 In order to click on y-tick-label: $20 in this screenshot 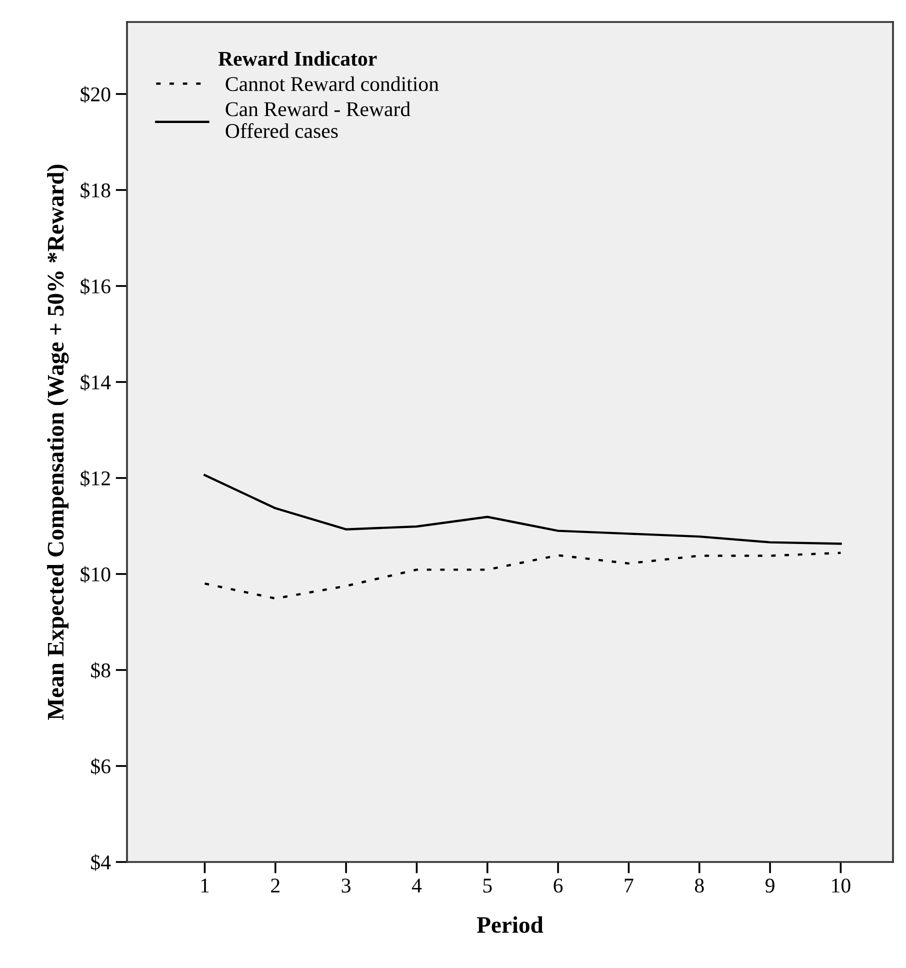, I will do `click(95, 94)`.